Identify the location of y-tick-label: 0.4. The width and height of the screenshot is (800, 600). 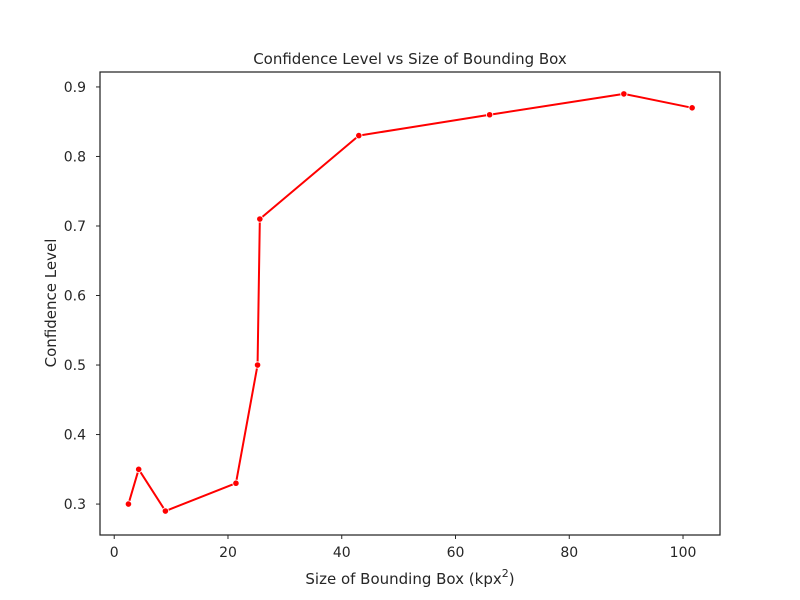
(75, 436).